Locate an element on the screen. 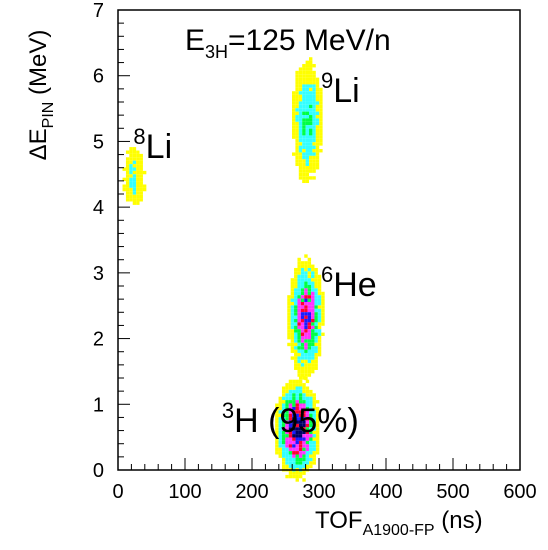 This screenshot has width=548, height=550. title-rest: =125 MeV/n is located at coordinates (309, 40).